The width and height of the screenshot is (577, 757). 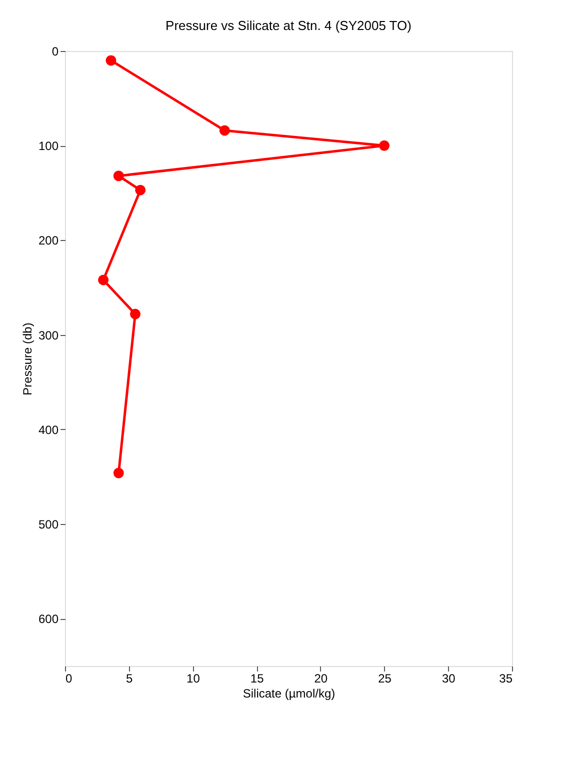 I want to click on y-tick-label: 0, so click(x=55, y=51).